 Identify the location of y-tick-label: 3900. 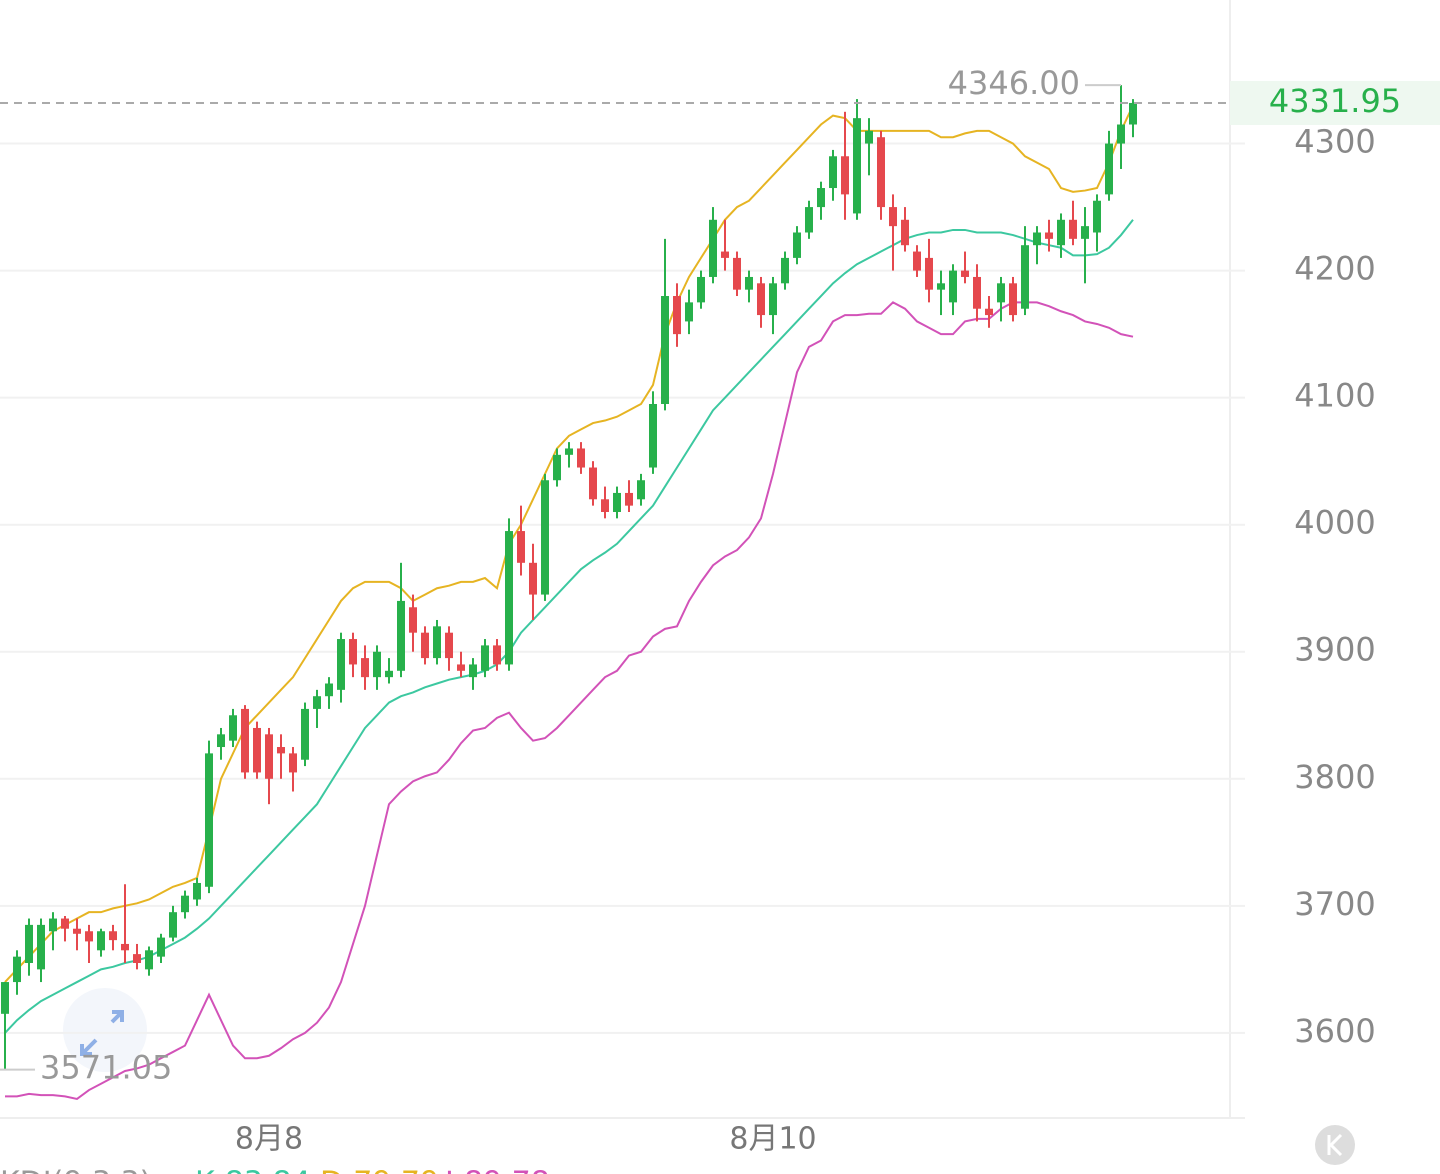
(1334, 650).